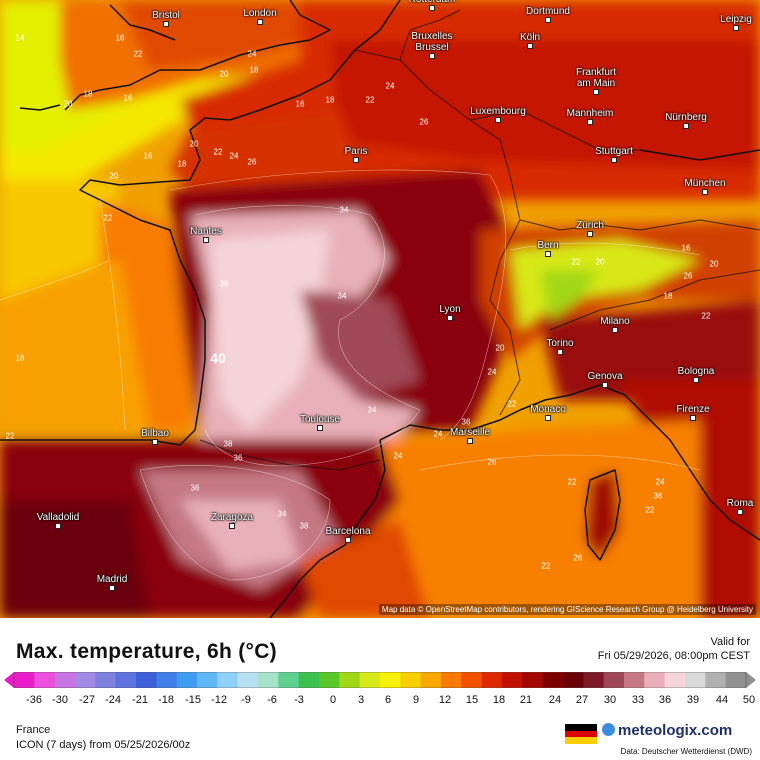 Image resolution: width=760 pixels, height=760 pixels. What do you see at coordinates (218, 358) in the screenshot?
I see `isotherm-label: 40` at bounding box center [218, 358].